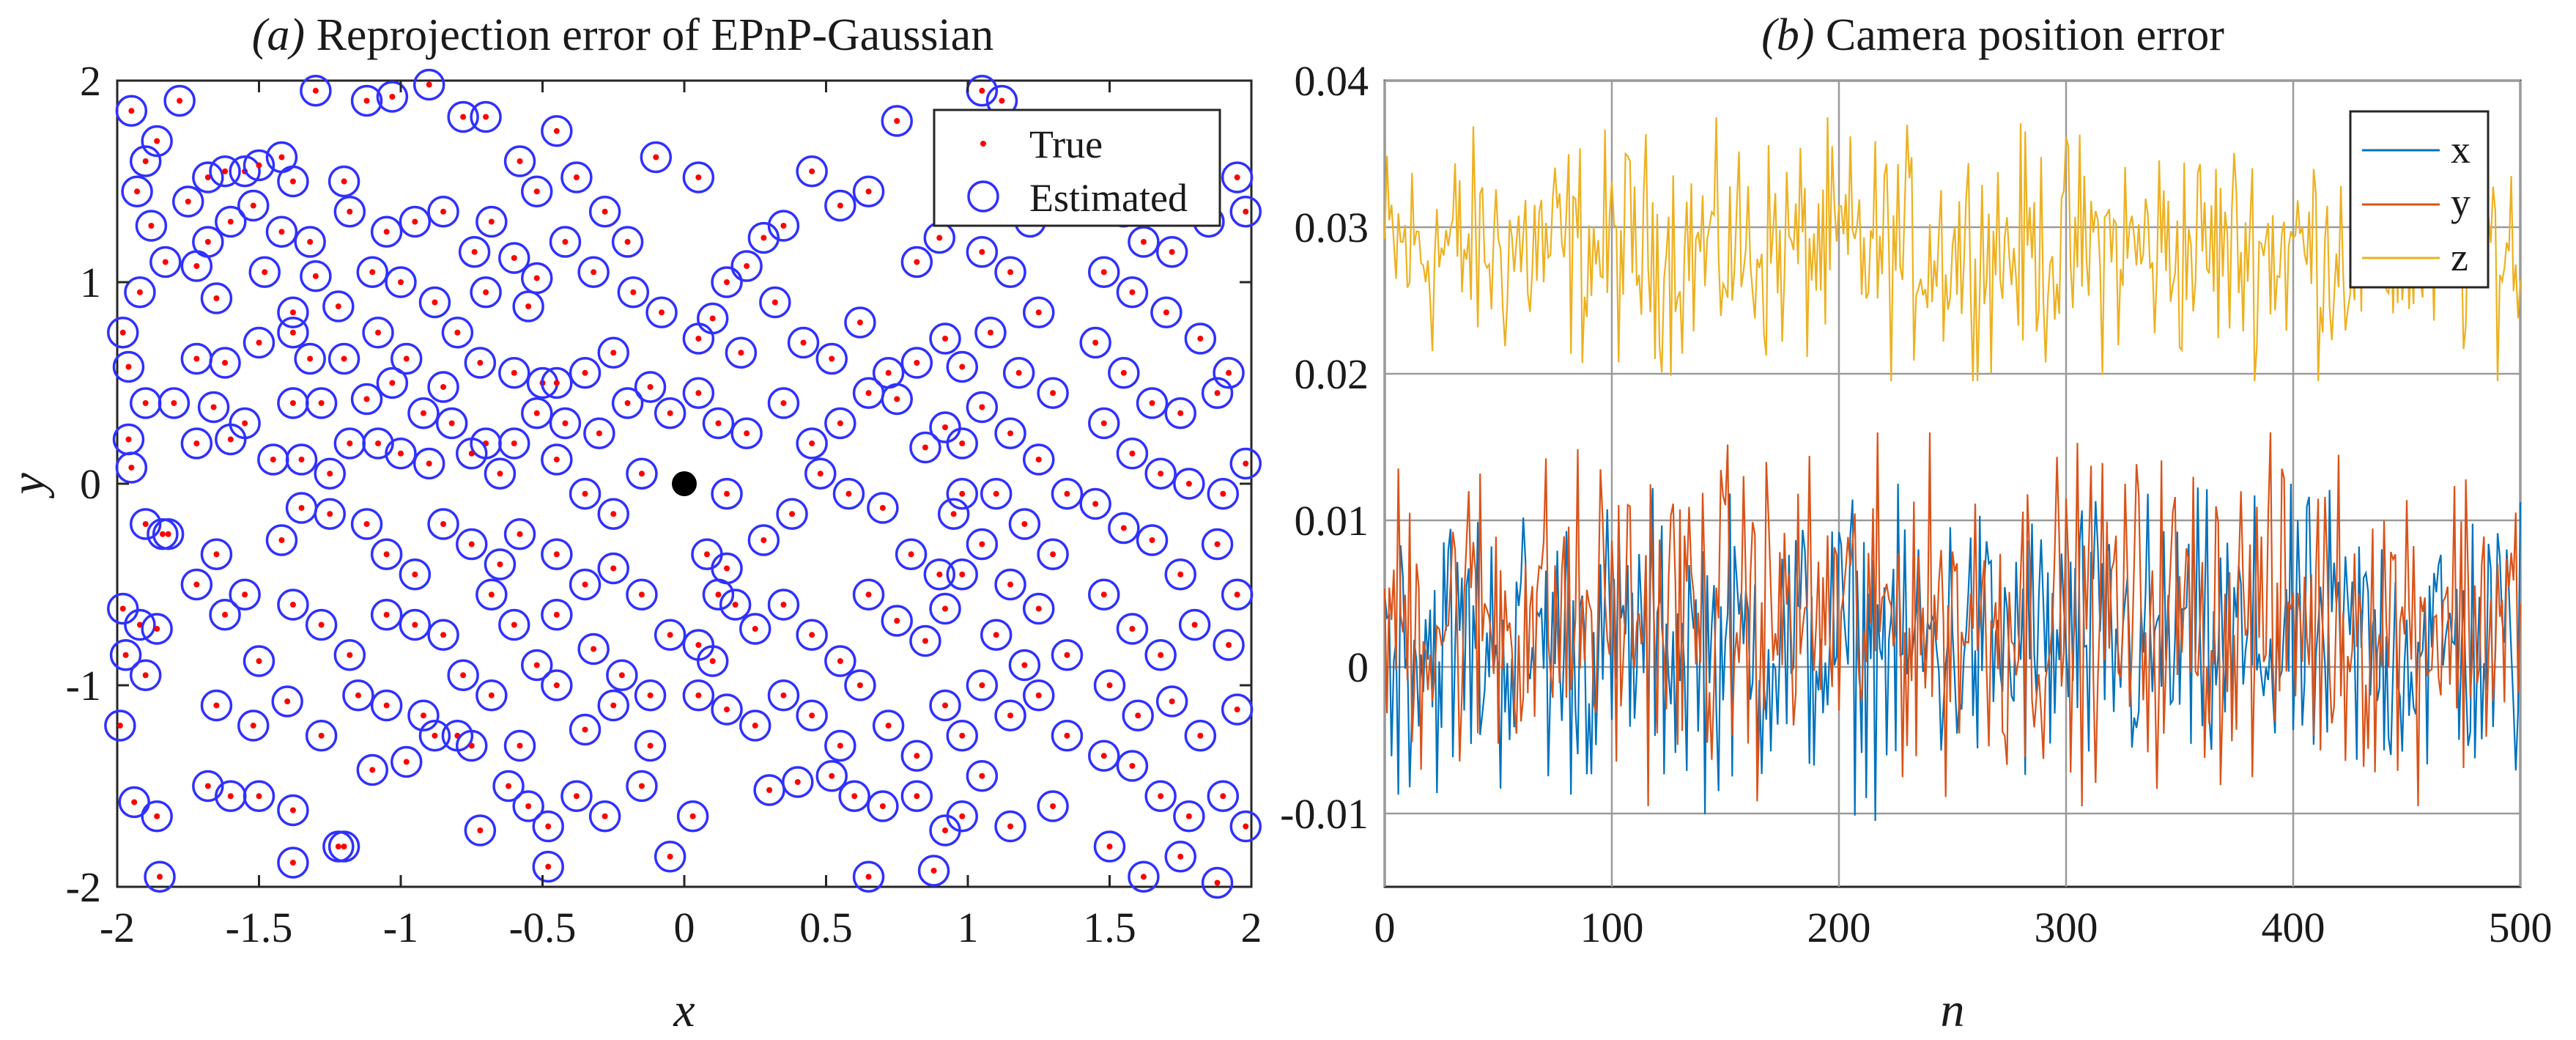 The image size is (2576, 1040). I want to click on scatter-x-tick-label: -1.5, so click(259, 927).